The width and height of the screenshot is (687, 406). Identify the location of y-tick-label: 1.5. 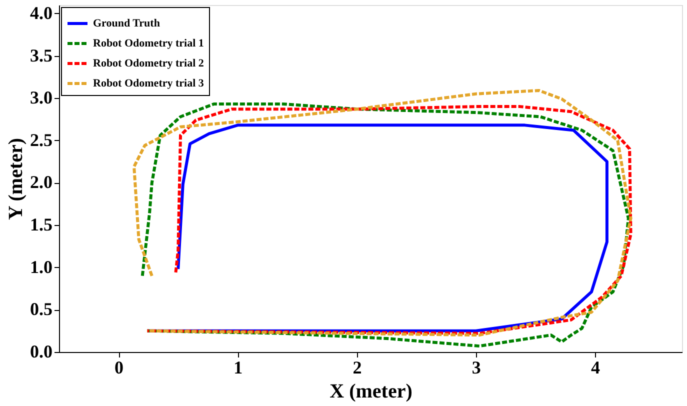
(41, 224).